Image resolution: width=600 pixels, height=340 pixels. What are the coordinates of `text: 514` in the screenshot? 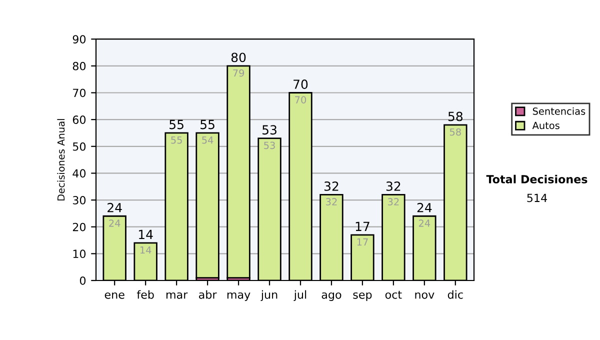 It's located at (537, 198).